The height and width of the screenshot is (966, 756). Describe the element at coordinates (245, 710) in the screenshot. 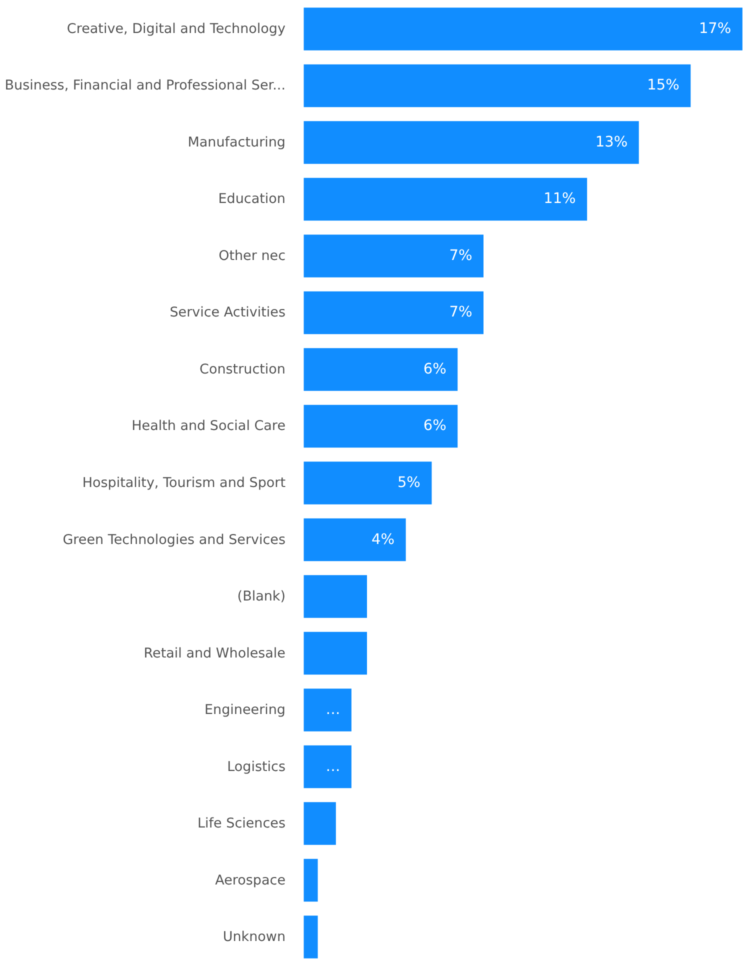

I see `y-tick-label: Engineering` at that location.